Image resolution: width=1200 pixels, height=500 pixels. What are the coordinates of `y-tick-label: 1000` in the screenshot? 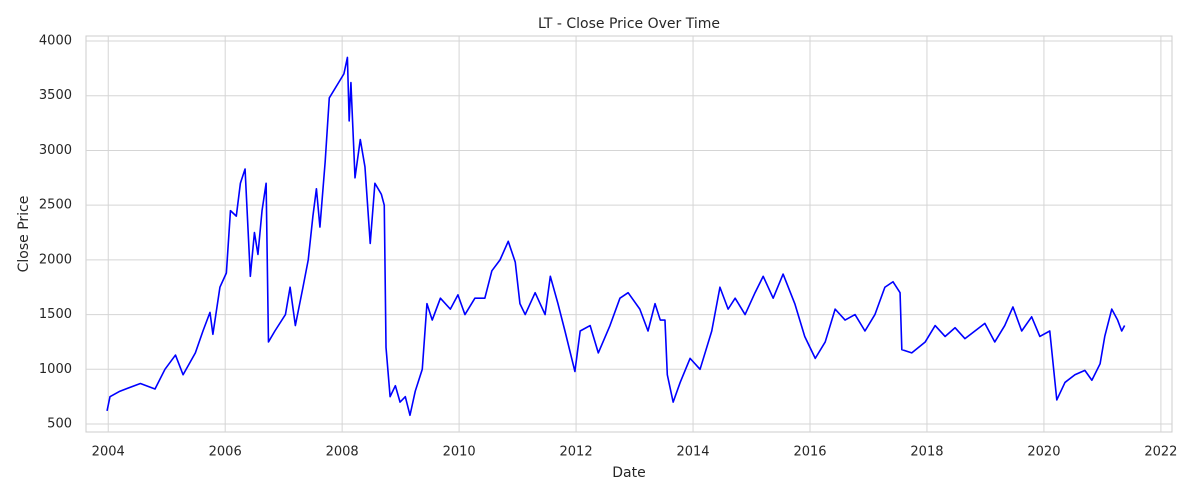 It's located at (55, 369).